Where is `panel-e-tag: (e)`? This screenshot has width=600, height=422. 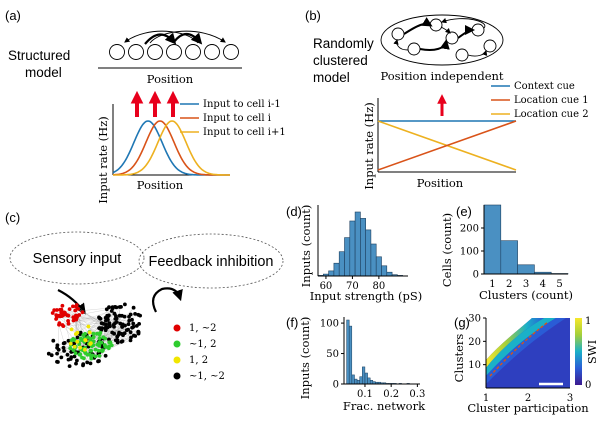
panel-e-tag: (e) is located at coordinates (464, 211).